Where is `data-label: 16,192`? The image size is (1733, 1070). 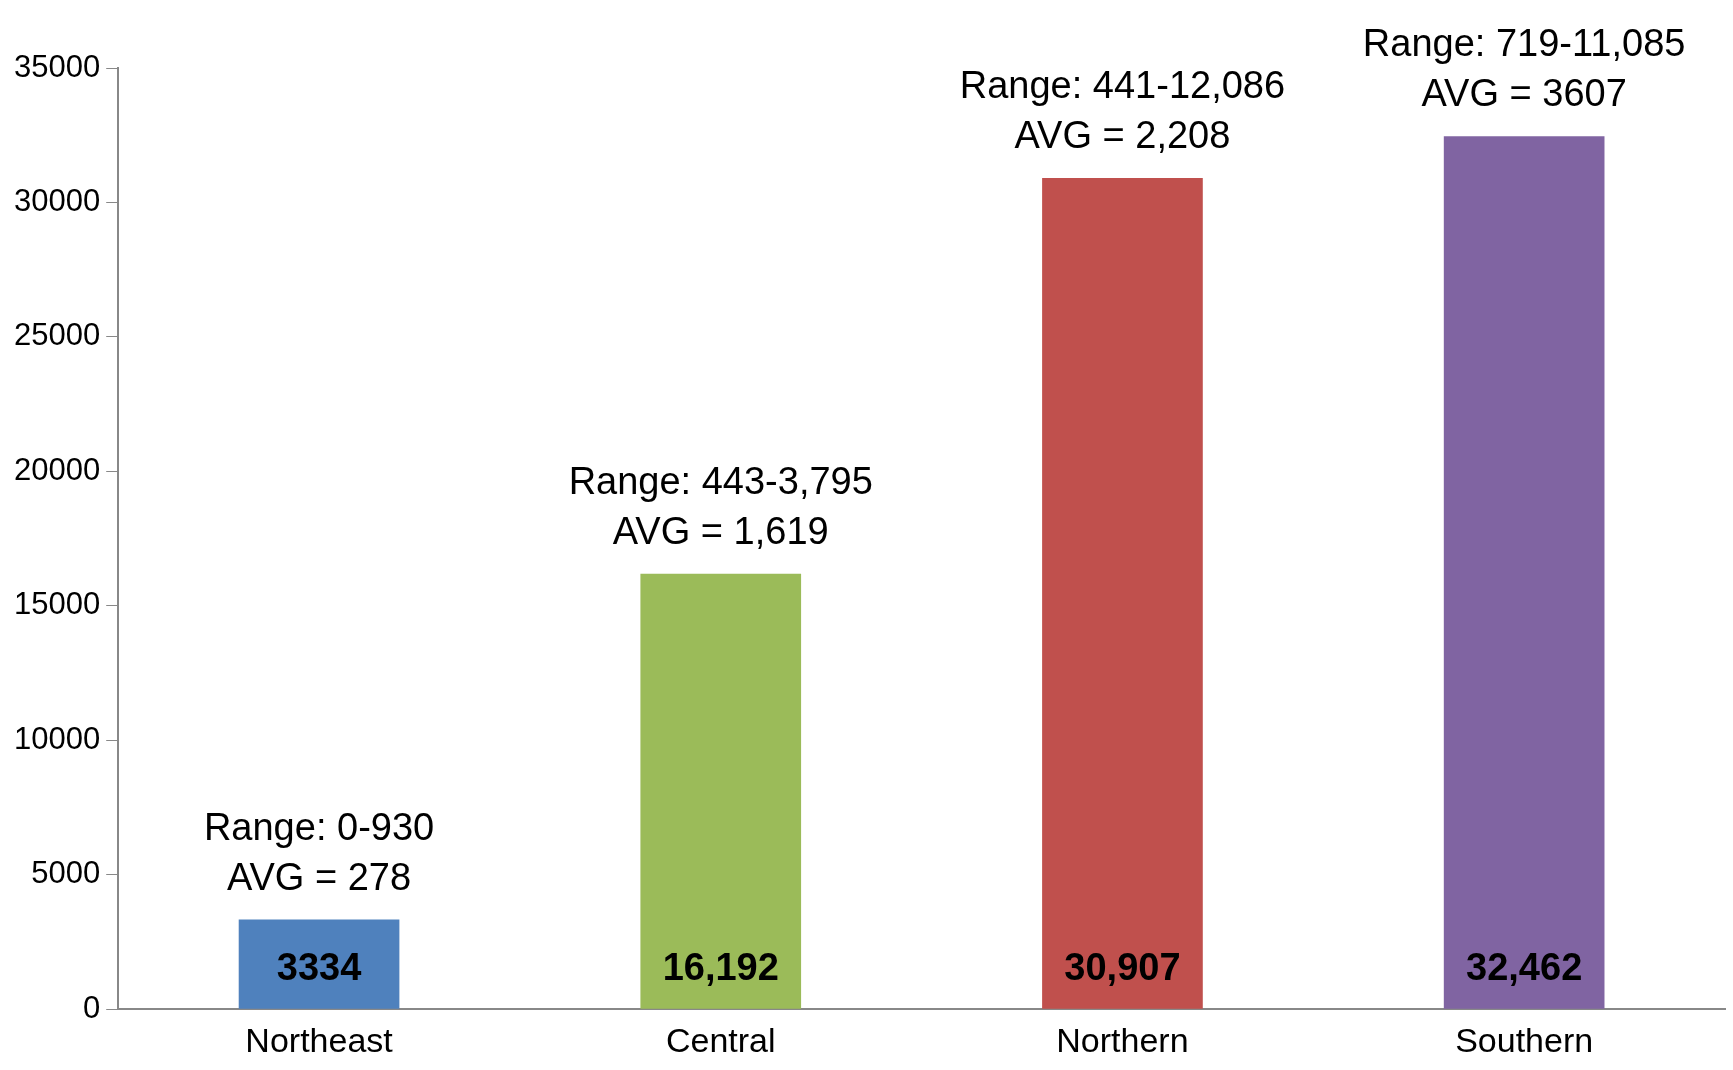
data-label: 16,192 is located at coordinates (720, 966).